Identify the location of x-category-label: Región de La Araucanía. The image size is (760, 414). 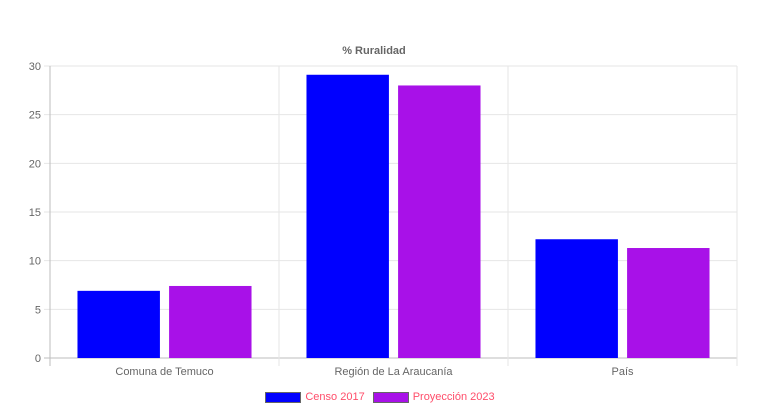
(393, 372).